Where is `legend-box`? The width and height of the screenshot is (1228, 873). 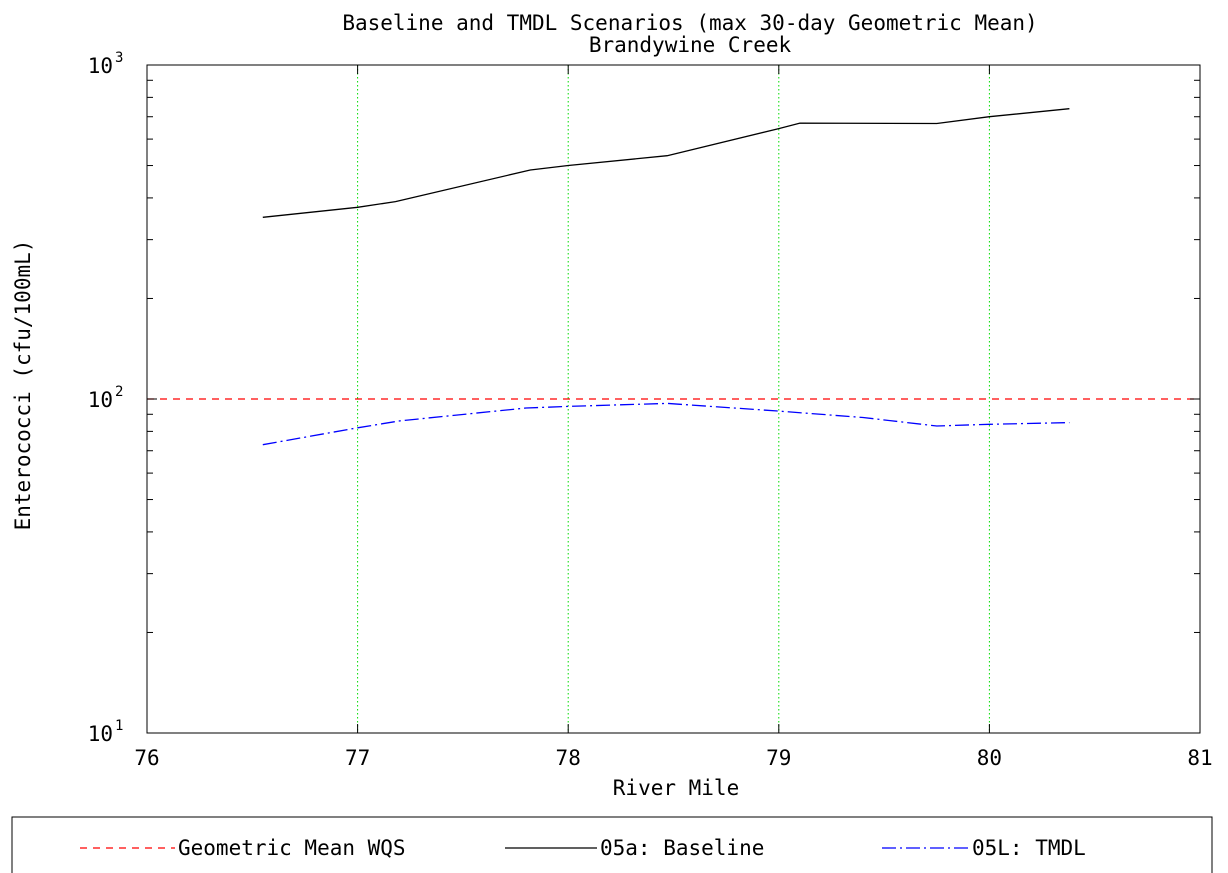
legend-box is located at coordinates (612, 844).